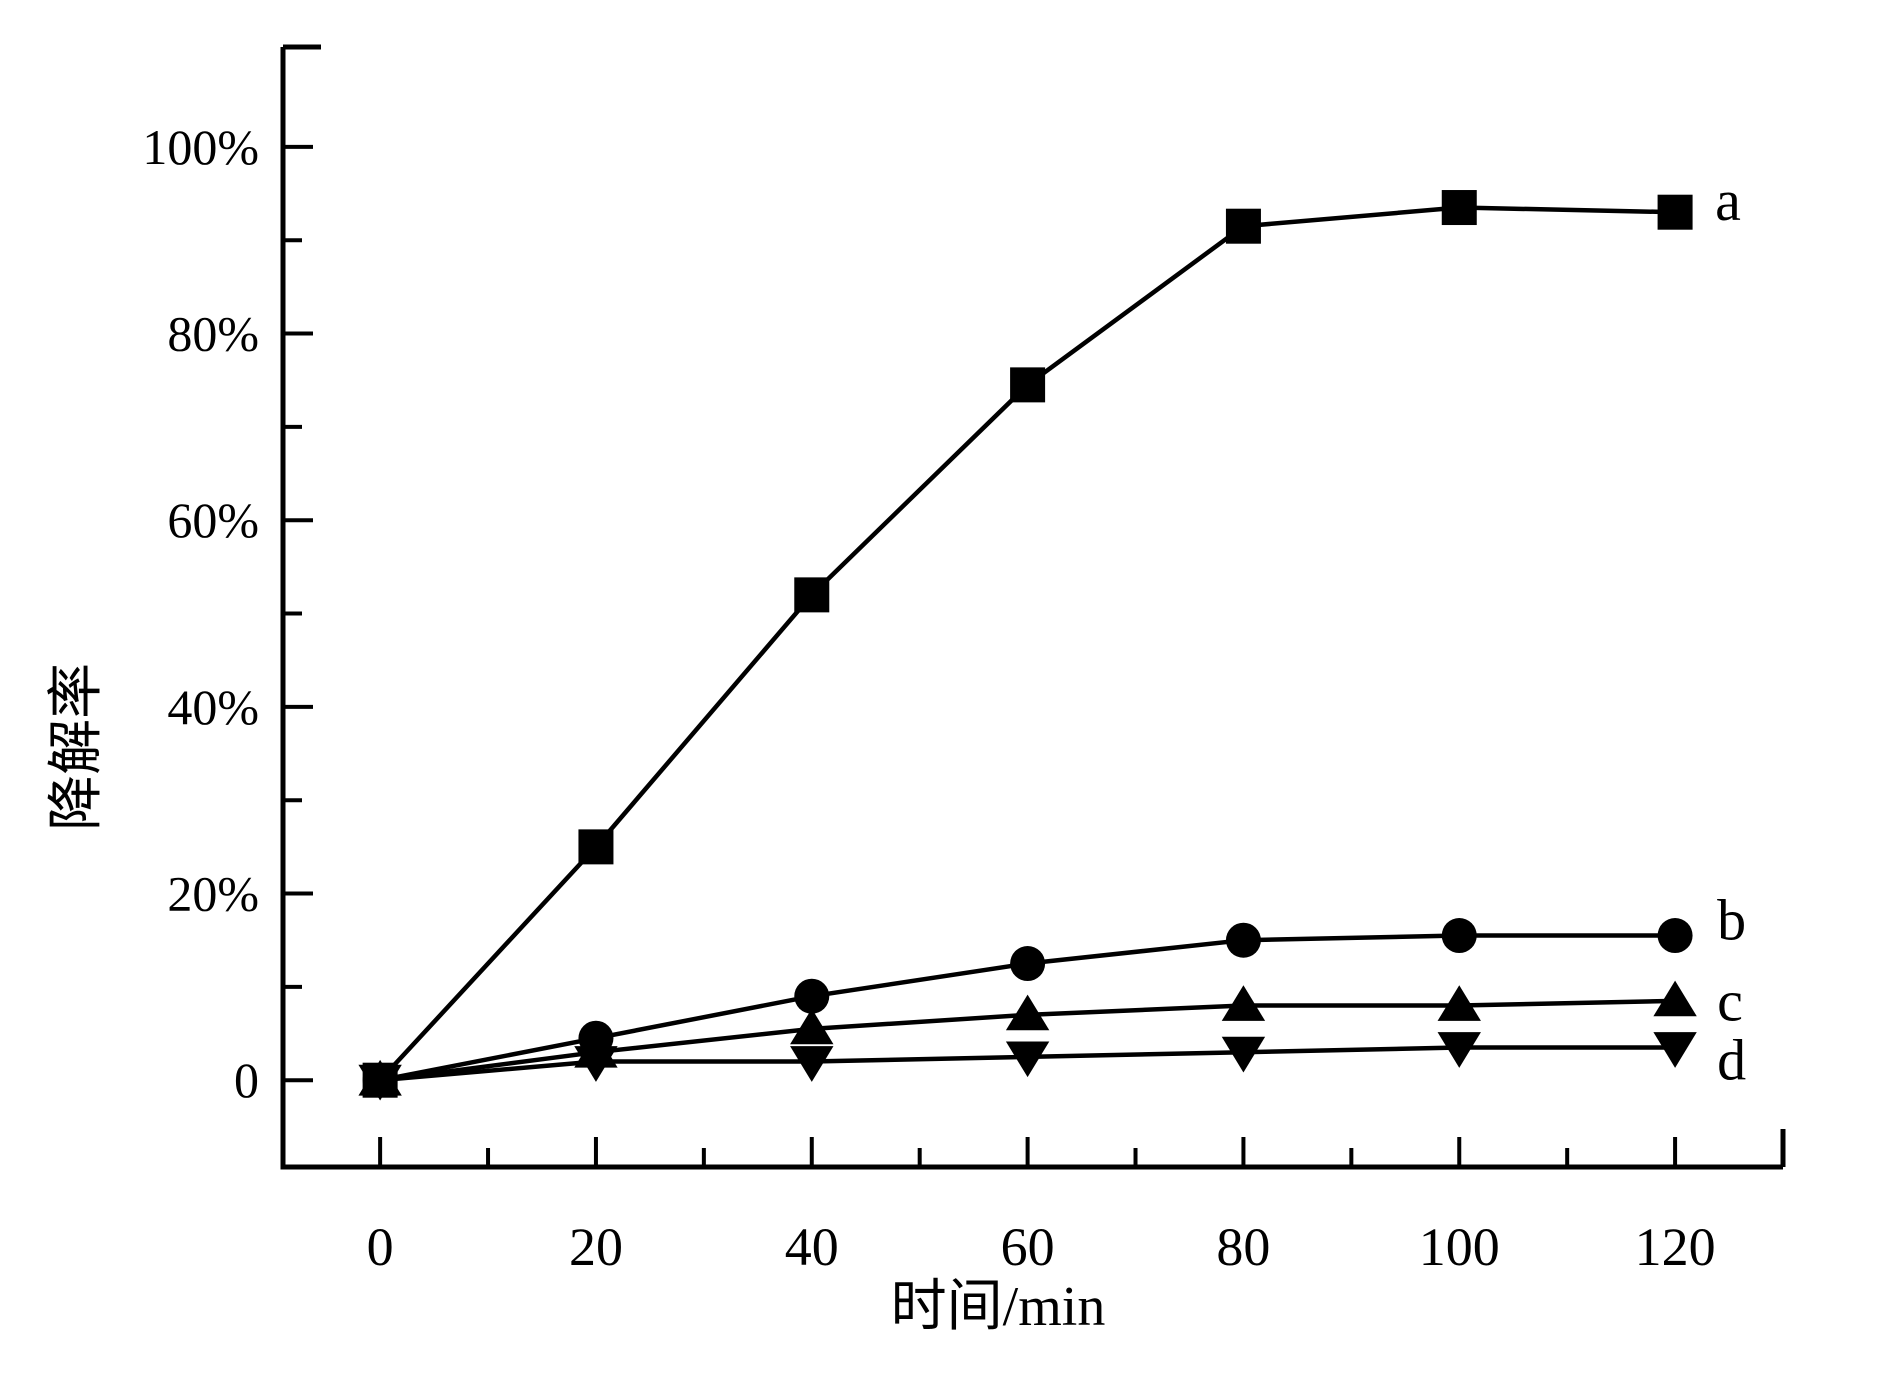  I want to click on x-tick-label: 100, so click(1459, 1247).